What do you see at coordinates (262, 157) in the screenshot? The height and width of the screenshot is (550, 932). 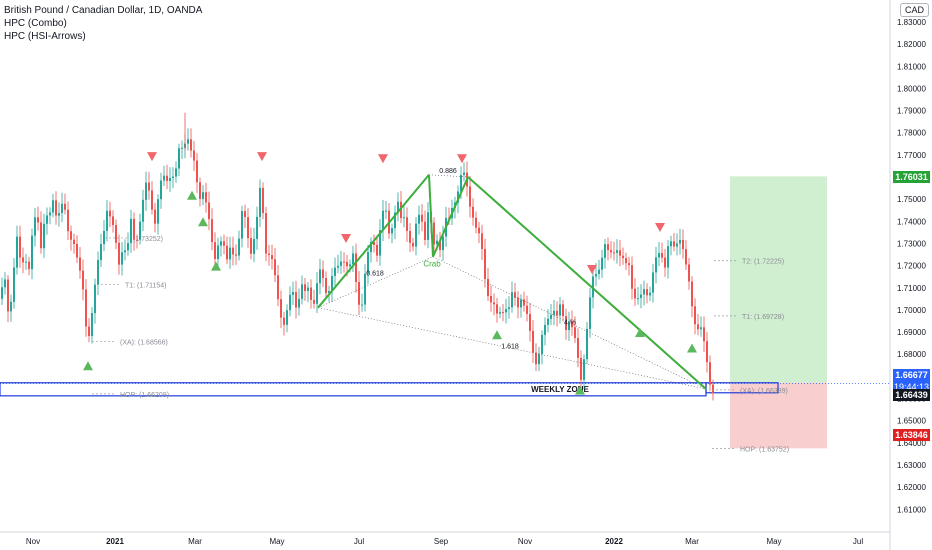 I see `sell-signal-arrow` at bounding box center [262, 157].